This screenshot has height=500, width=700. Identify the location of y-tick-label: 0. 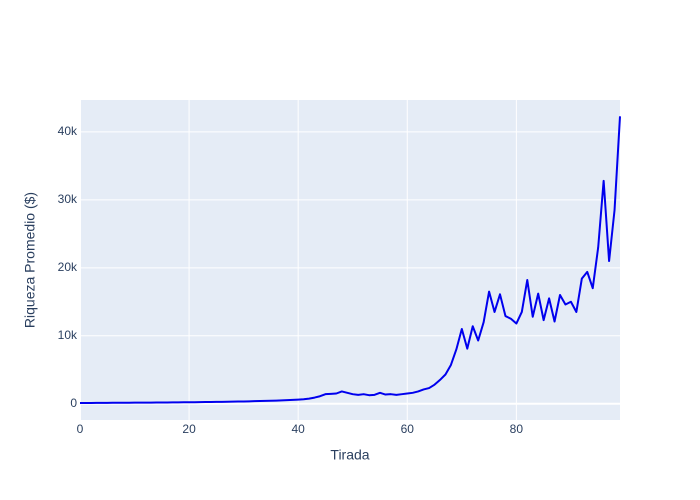
(73, 403).